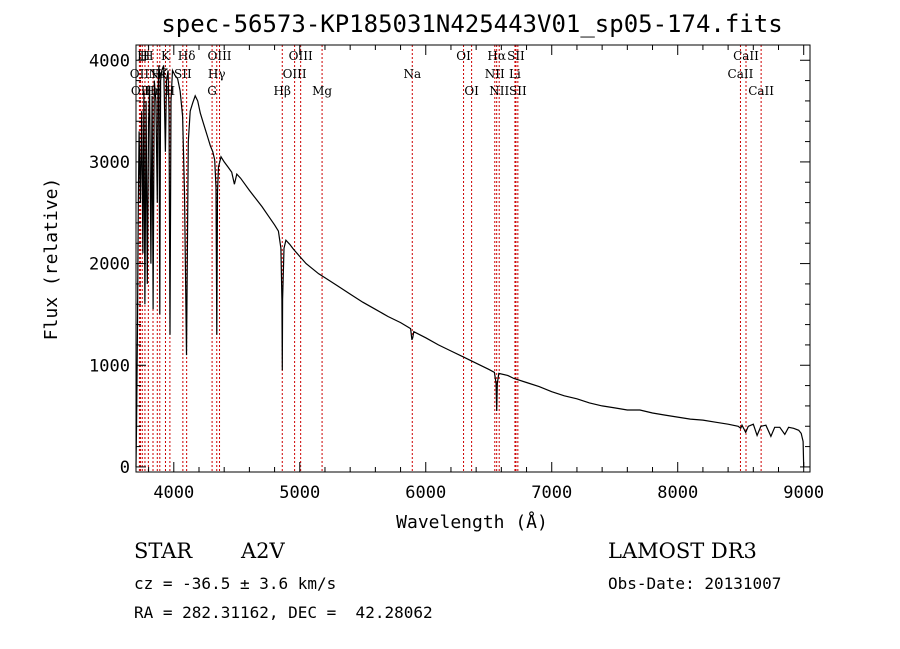 The width and height of the screenshot is (900, 649). I want to click on x-axis-label: Wavelength (Å), so click(472, 522).